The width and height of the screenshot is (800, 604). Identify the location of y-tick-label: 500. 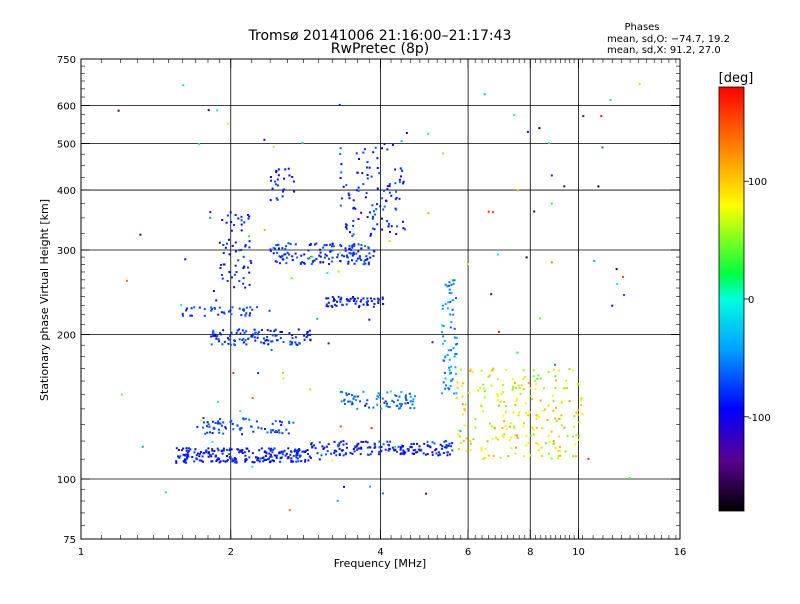
(66, 145).